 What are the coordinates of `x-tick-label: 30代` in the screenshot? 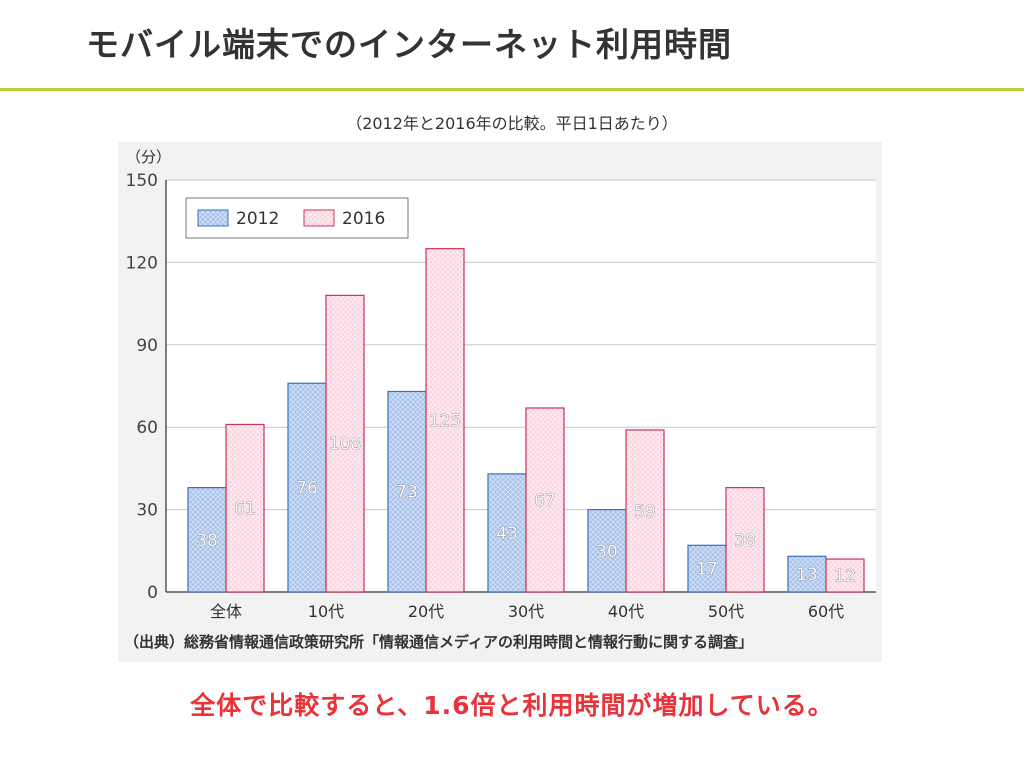 It's located at (526, 611).